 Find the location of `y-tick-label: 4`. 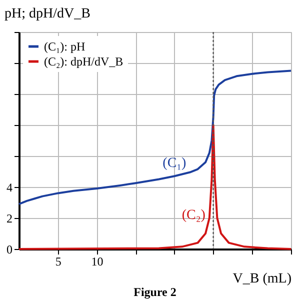

y-tick-label: 4 is located at coordinates (9, 187).